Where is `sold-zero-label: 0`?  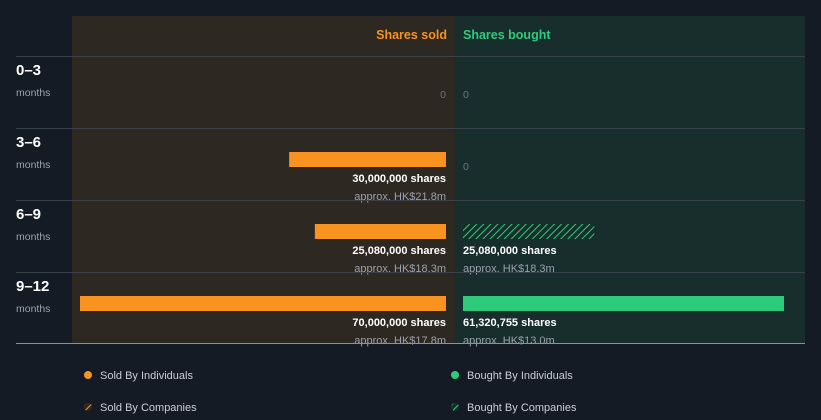 sold-zero-label: 0 is located at coordinates (443, 95).